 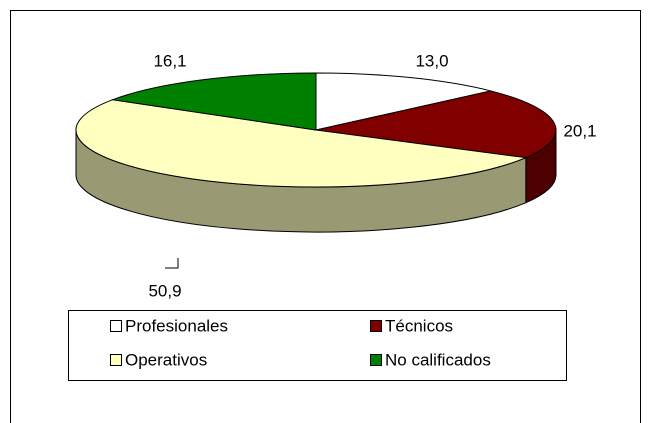 What do you see at coordinates (176, 325) in the screenshot?
I see `legend-label: Profesionales` at bounding box center [176, 325].